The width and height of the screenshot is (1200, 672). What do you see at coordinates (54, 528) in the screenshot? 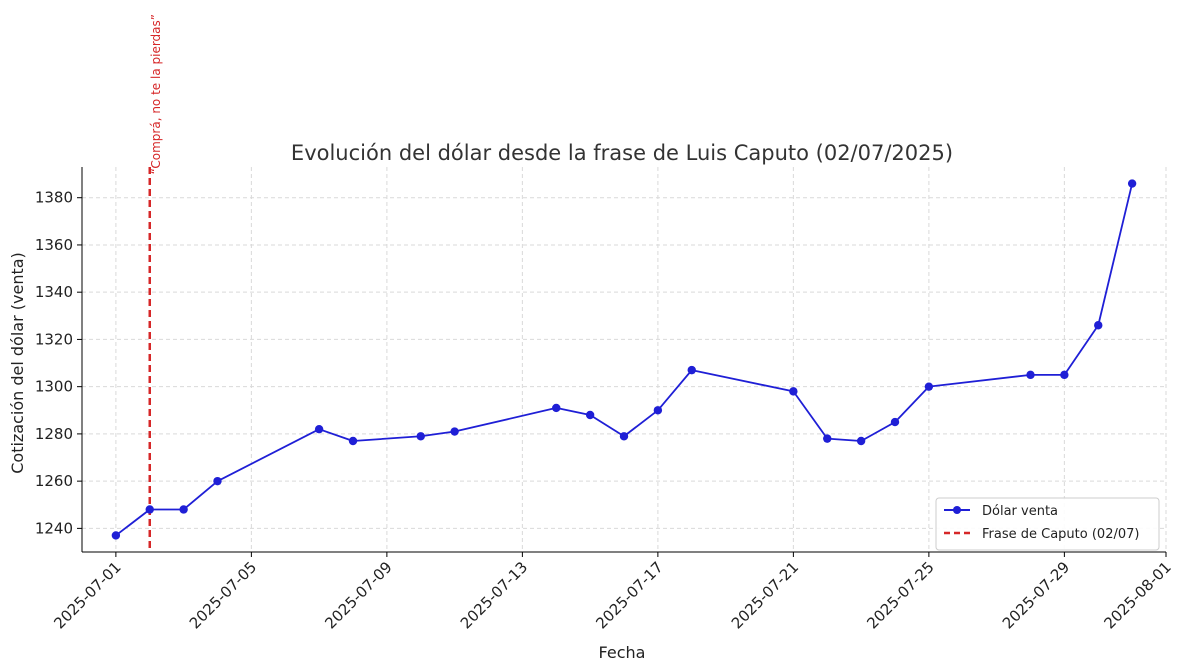
I see `y-tick-label: 1240` at bounding box center [54, 528].